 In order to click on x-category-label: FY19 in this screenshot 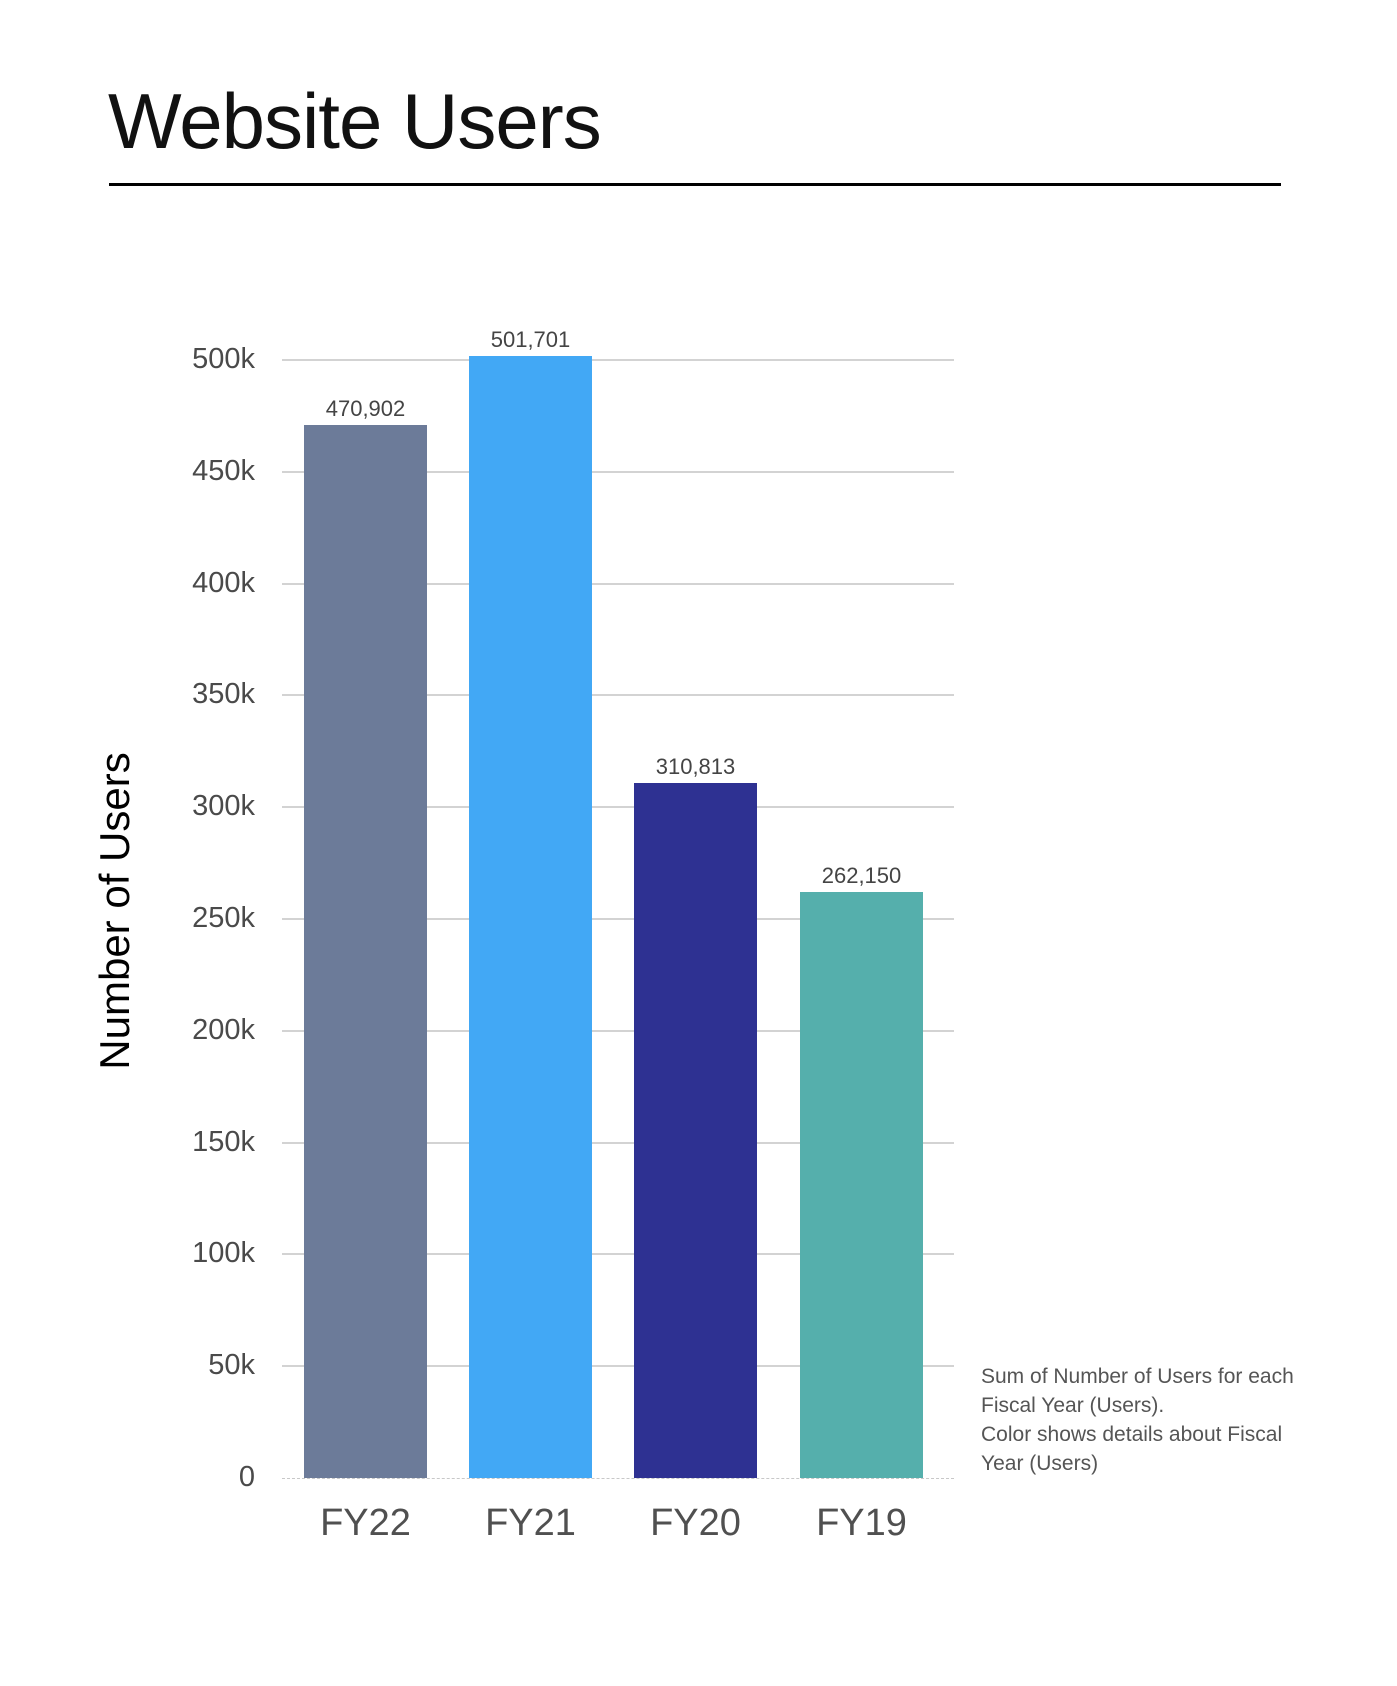, I will do `click(861, 1523)`.